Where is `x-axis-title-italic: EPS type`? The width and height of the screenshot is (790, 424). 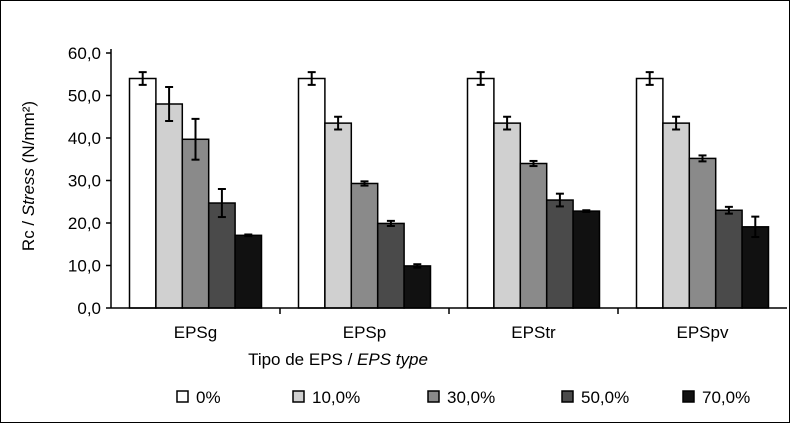 x-axis-title-italic: EPS type is located at coordinates (392, 359).